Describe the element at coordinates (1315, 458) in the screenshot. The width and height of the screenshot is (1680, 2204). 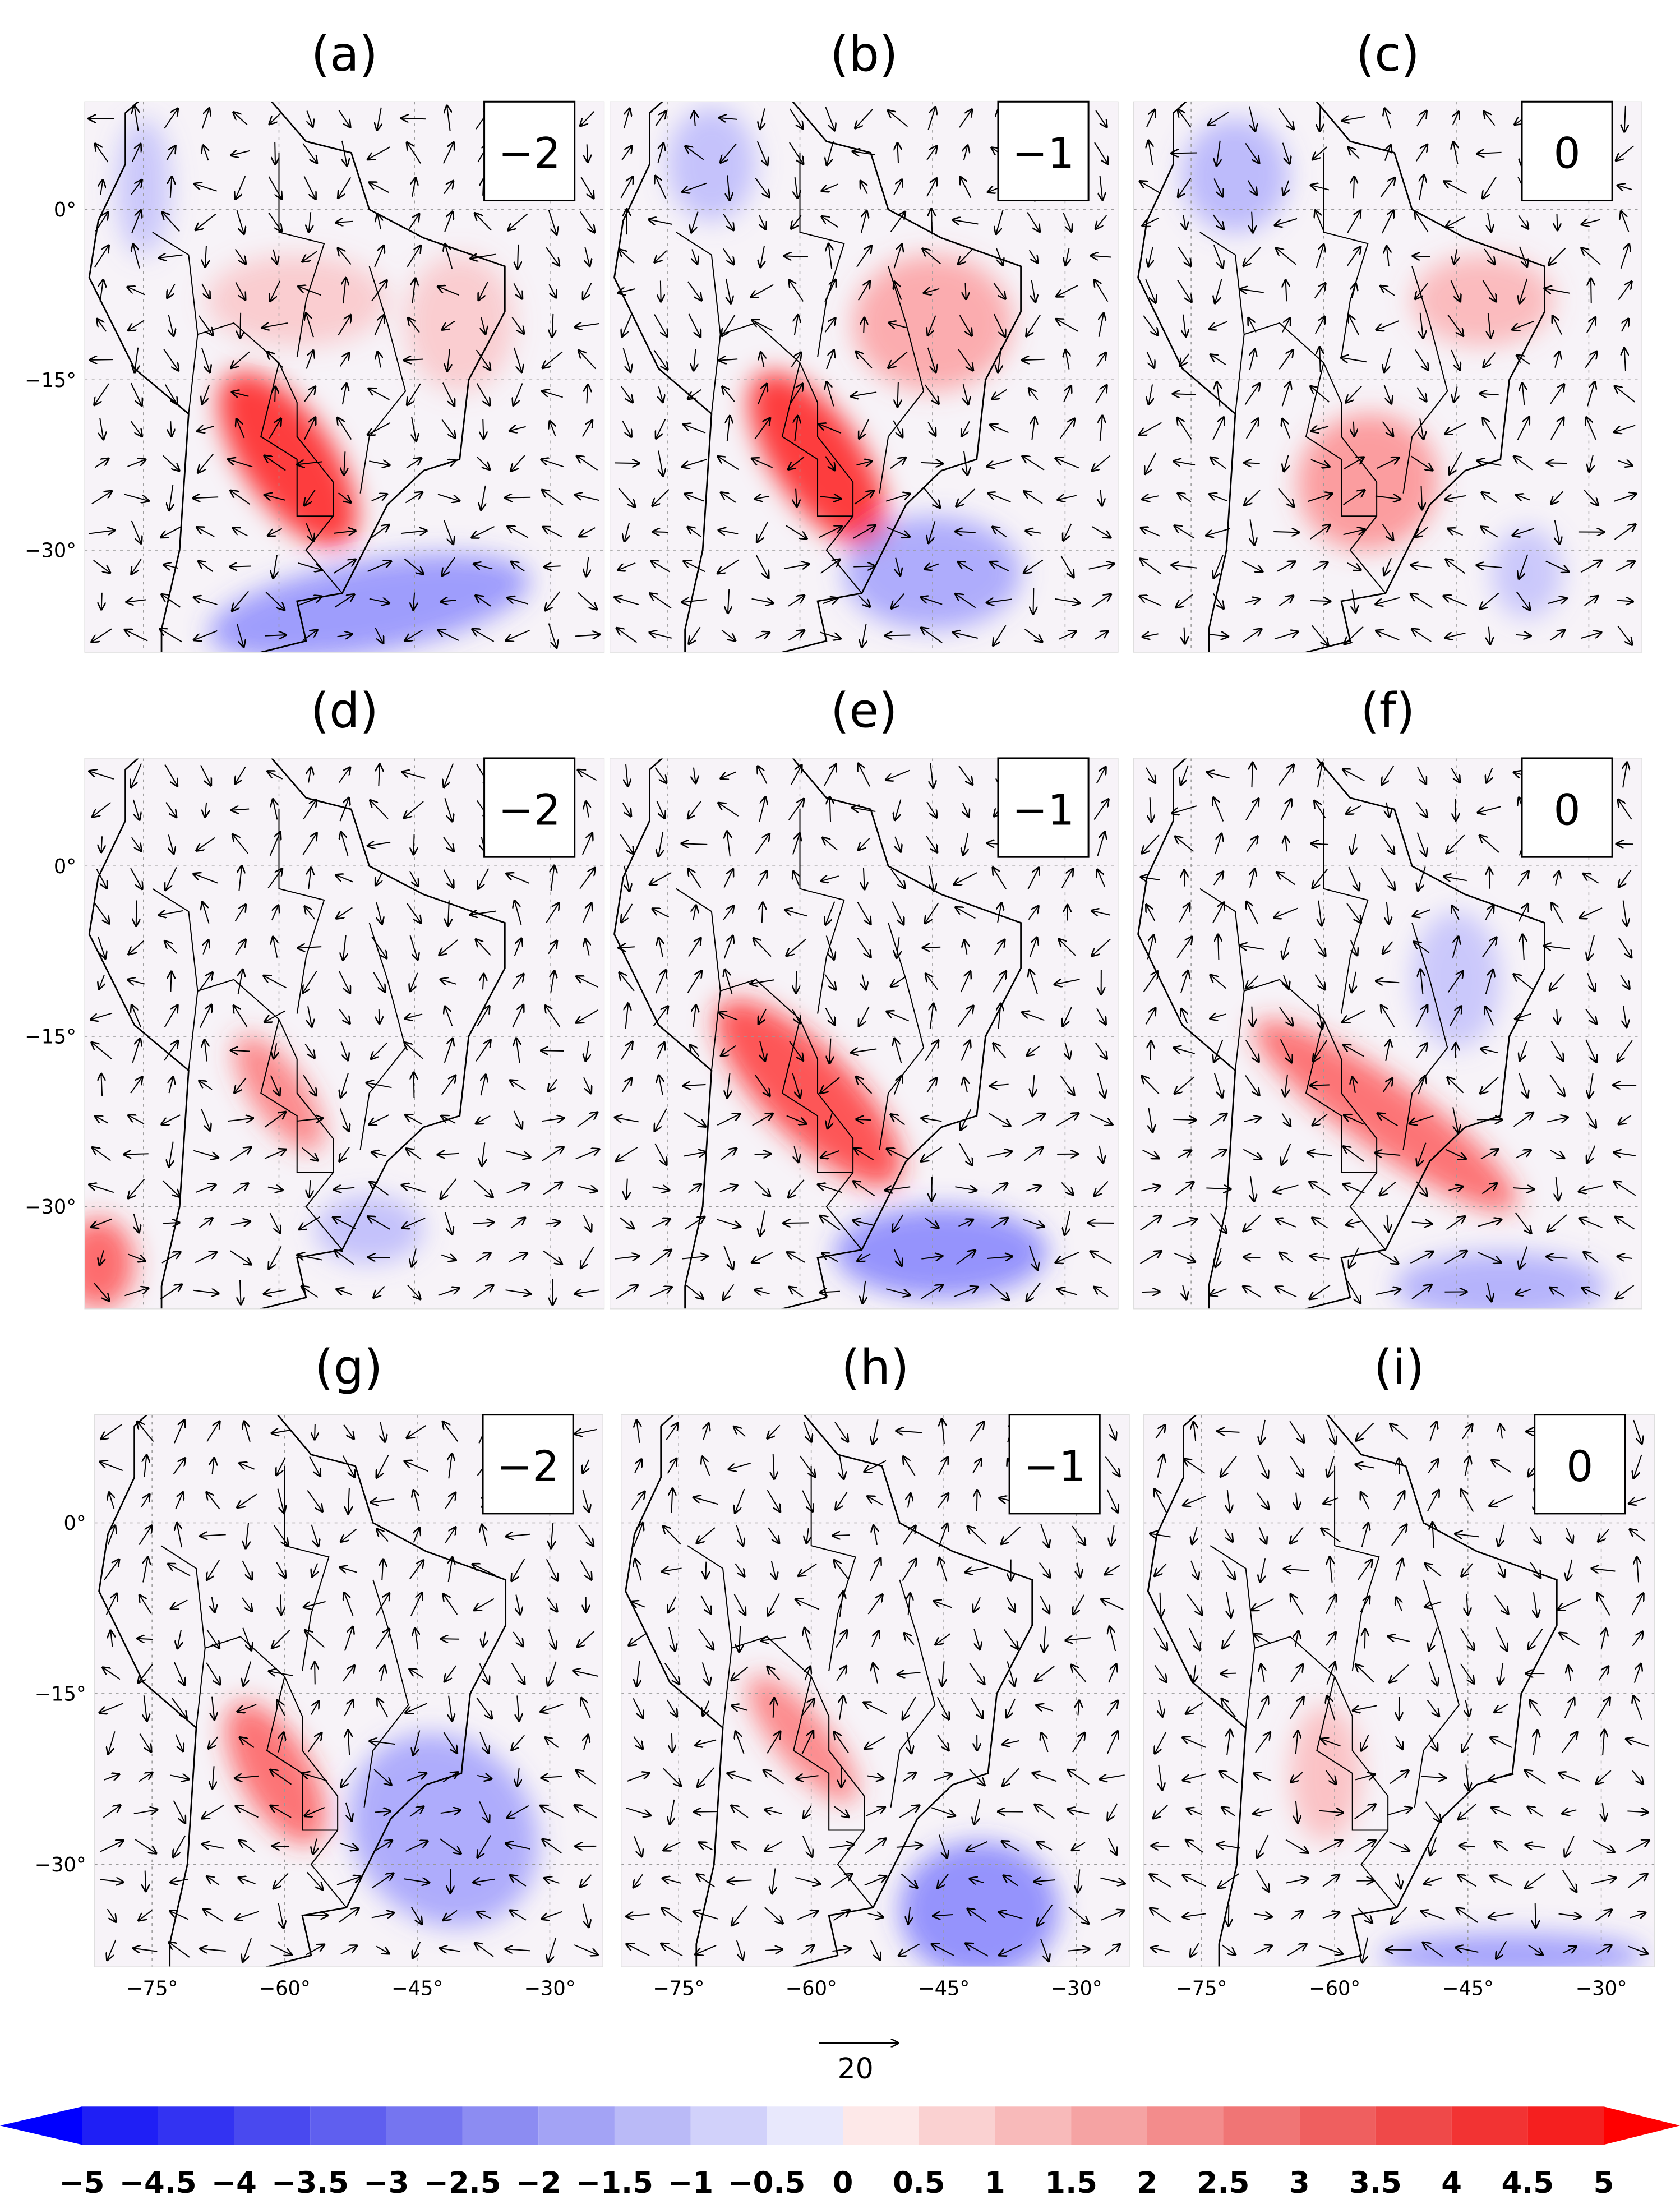
I see `border` at that location.